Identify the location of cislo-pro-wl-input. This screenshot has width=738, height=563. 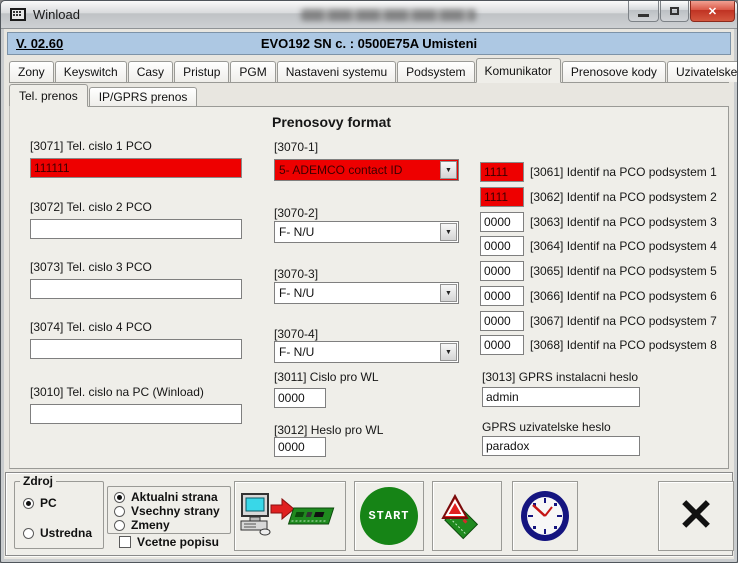
(300, 398).